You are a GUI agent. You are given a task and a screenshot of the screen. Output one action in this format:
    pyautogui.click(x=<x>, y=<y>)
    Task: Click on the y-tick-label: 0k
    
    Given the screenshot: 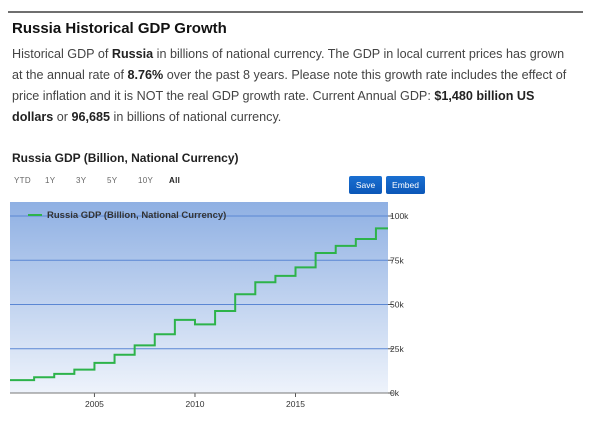 What is the action you would take?
    pyautogui.click(x=395, y=393)
    